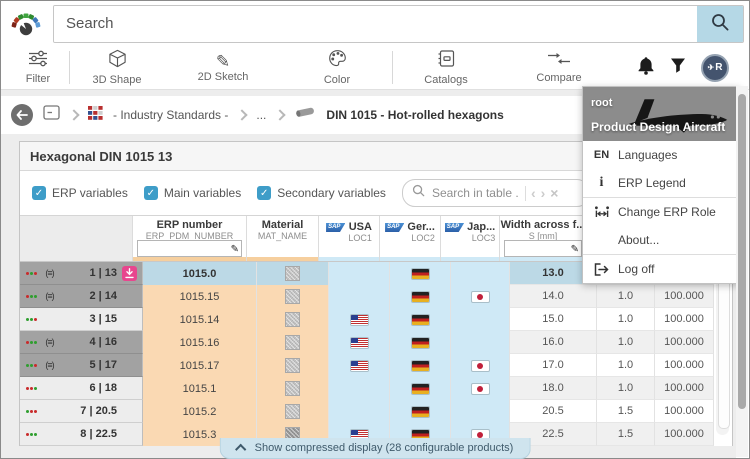 The image size is (750, 459). I want to click on row-handle-cell: (≡) 2 | 14, so click(81, 296).